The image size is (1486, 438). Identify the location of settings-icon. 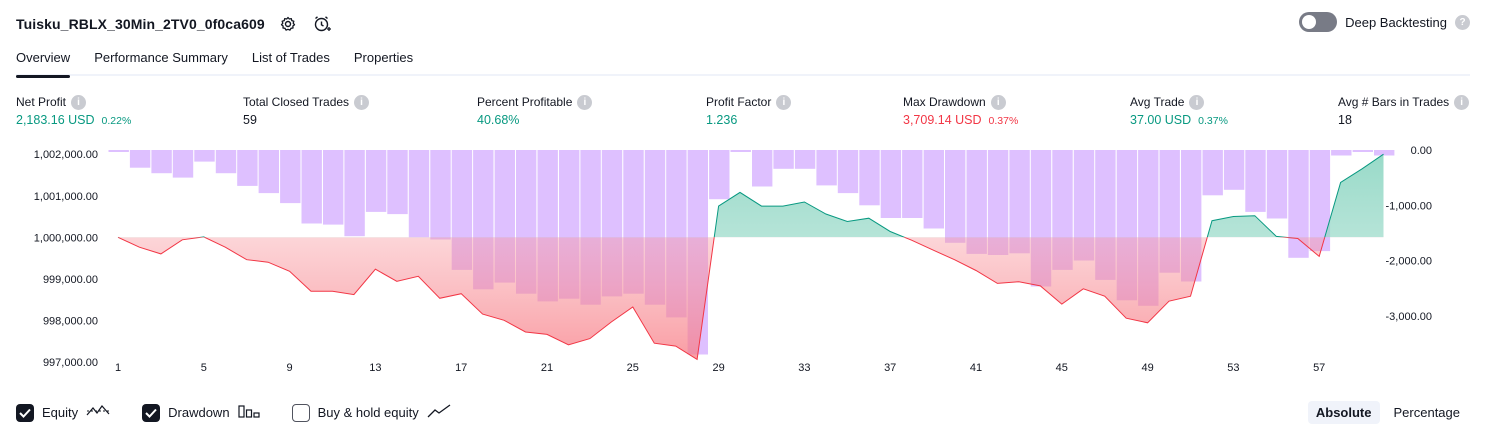
(288, 24).